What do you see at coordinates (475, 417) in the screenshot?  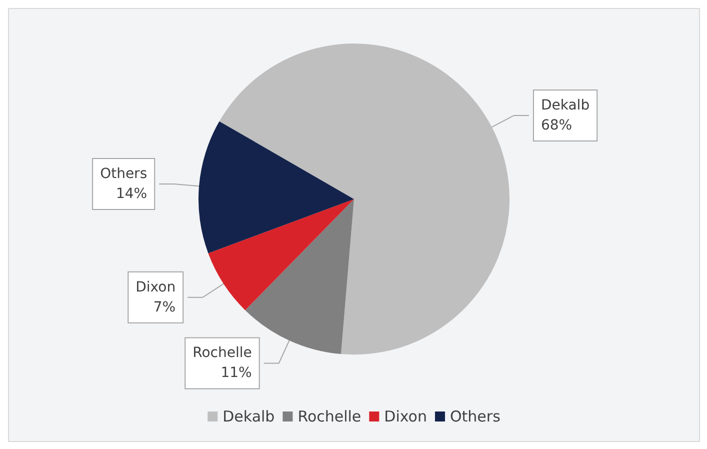 I see `legend-label: Others` at bounding box center [475, 417].